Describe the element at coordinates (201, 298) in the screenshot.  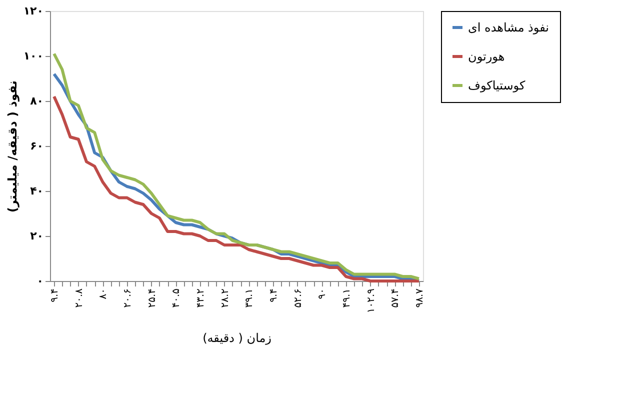
I see `x-tick-label: ۴۳.۲` at that location.